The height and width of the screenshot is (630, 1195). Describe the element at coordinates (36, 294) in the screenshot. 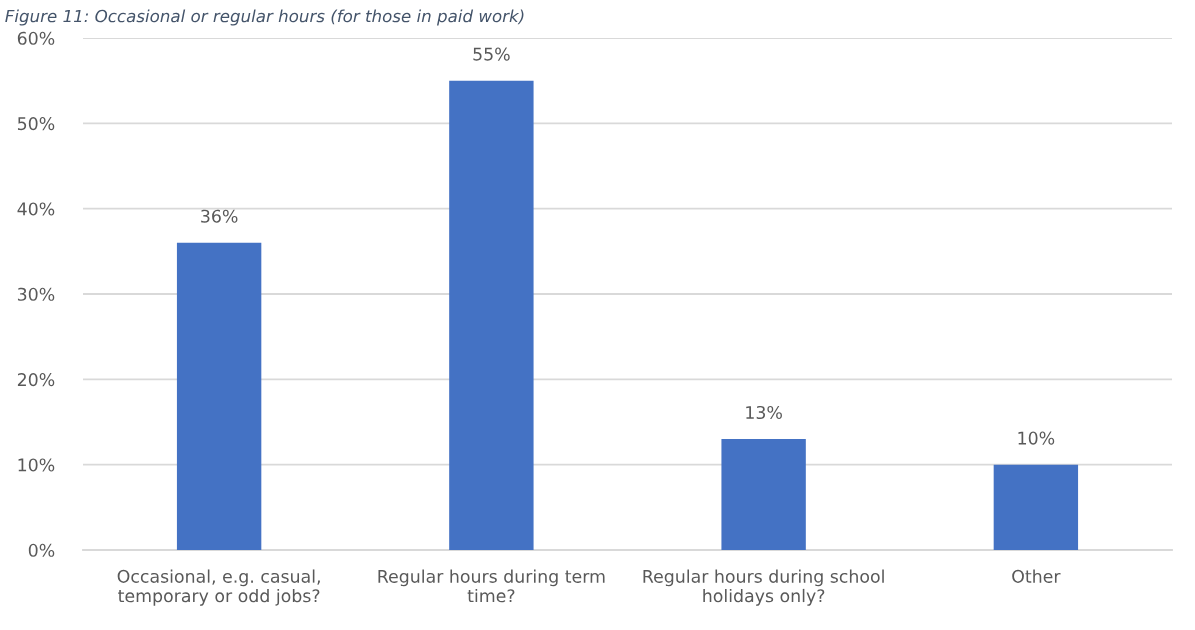

I see `y-tick-label: 30%` at that location.